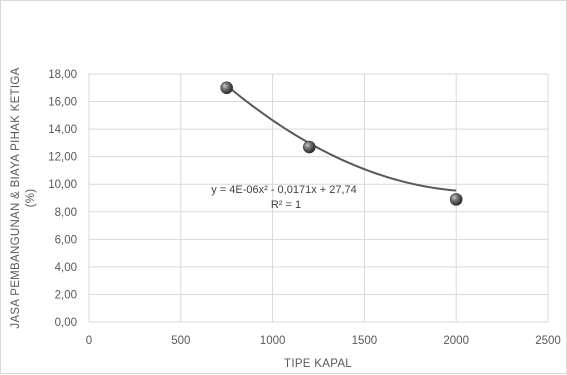 This screenshot has width=567, height=375. I want to click on y-tick-label: 0,00, so click(66, 323).